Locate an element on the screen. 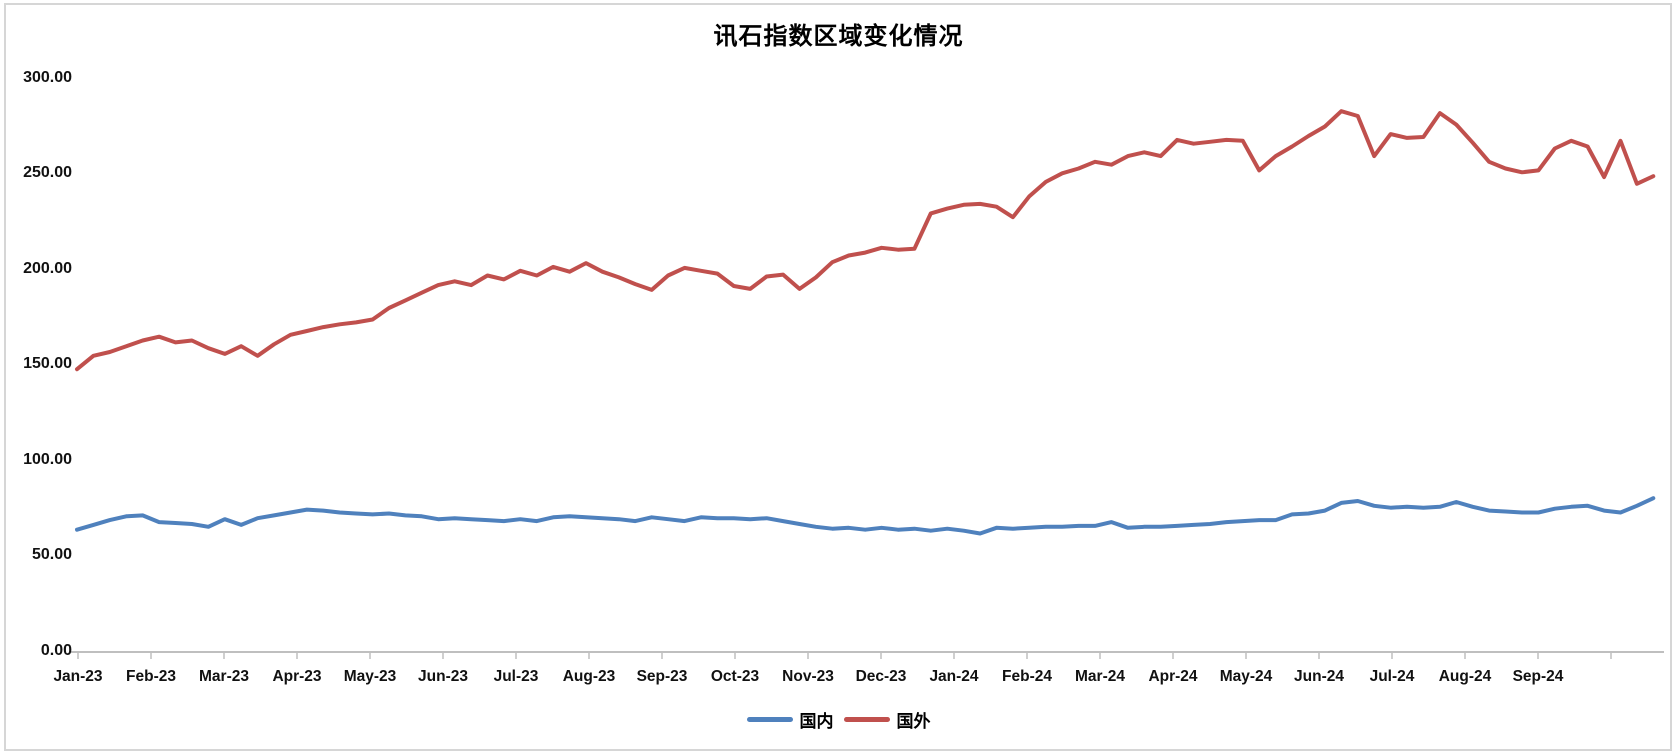  y-axis-label: 150.00 is located at coordinates (47, 364).